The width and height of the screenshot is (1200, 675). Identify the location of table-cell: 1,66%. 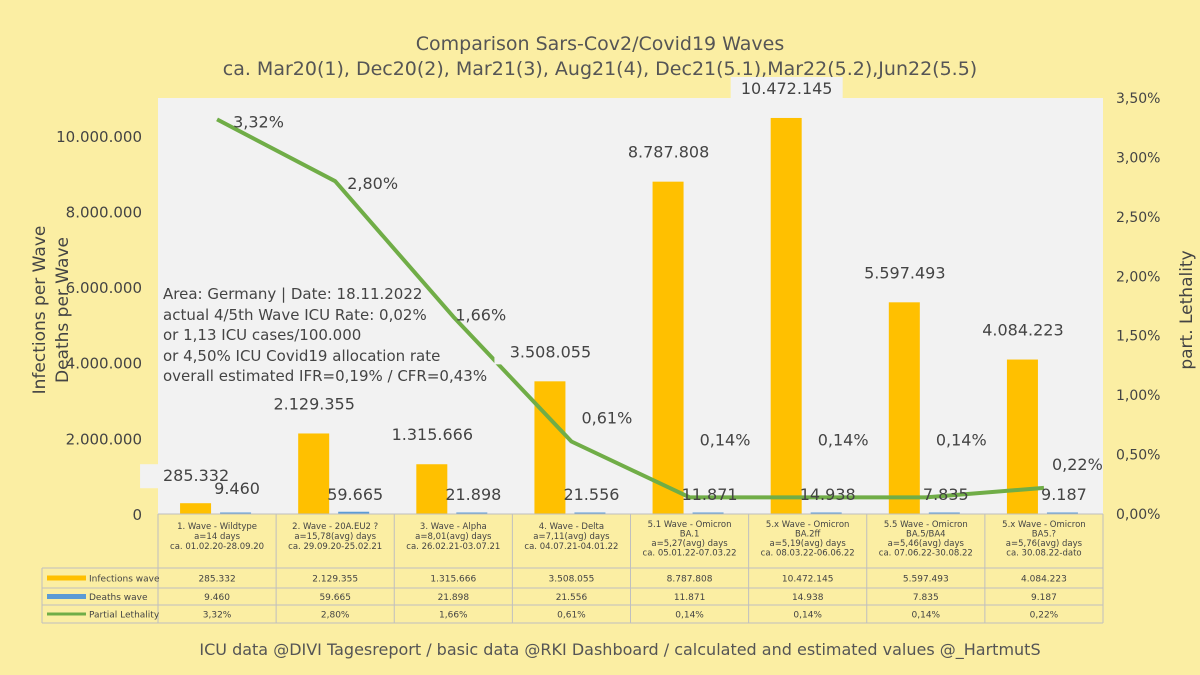
(453, 616).